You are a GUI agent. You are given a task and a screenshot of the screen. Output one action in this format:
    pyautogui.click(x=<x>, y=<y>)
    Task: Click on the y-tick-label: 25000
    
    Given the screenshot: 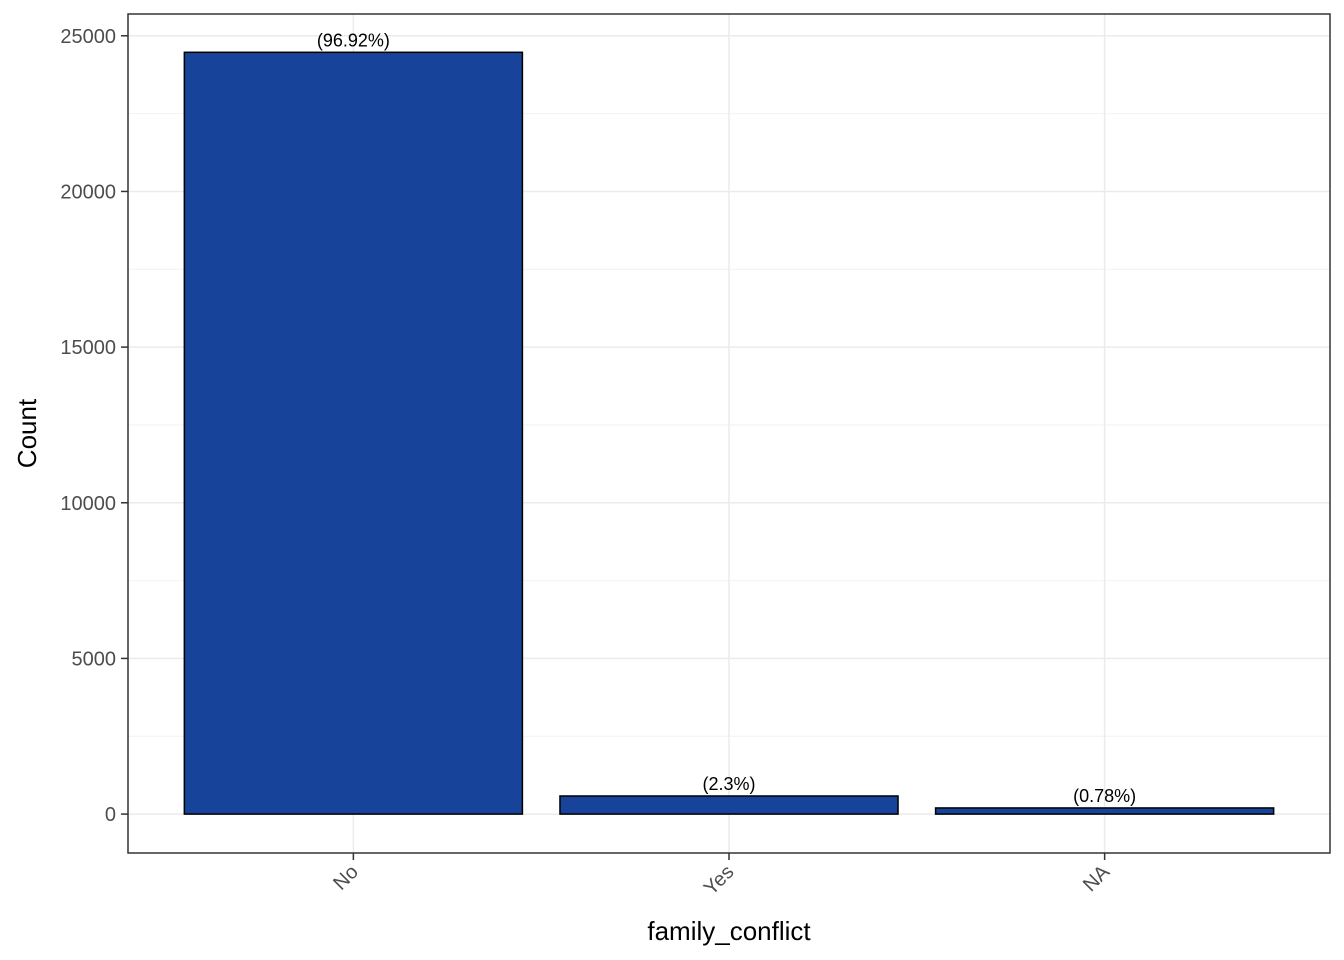 What is the action you would take?
    pyautogui.click(x=88, y=37)
    